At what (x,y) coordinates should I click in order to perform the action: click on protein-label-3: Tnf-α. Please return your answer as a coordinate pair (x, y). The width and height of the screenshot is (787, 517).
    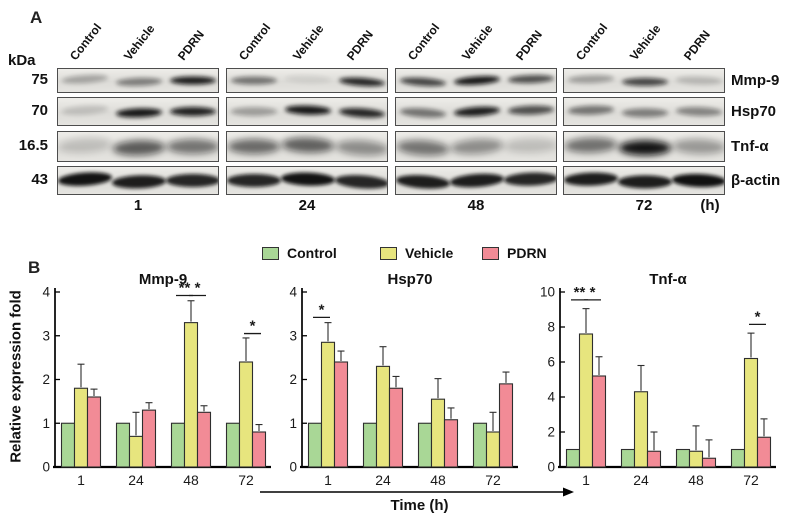
    Looking at the image, I should click on (750, 146).